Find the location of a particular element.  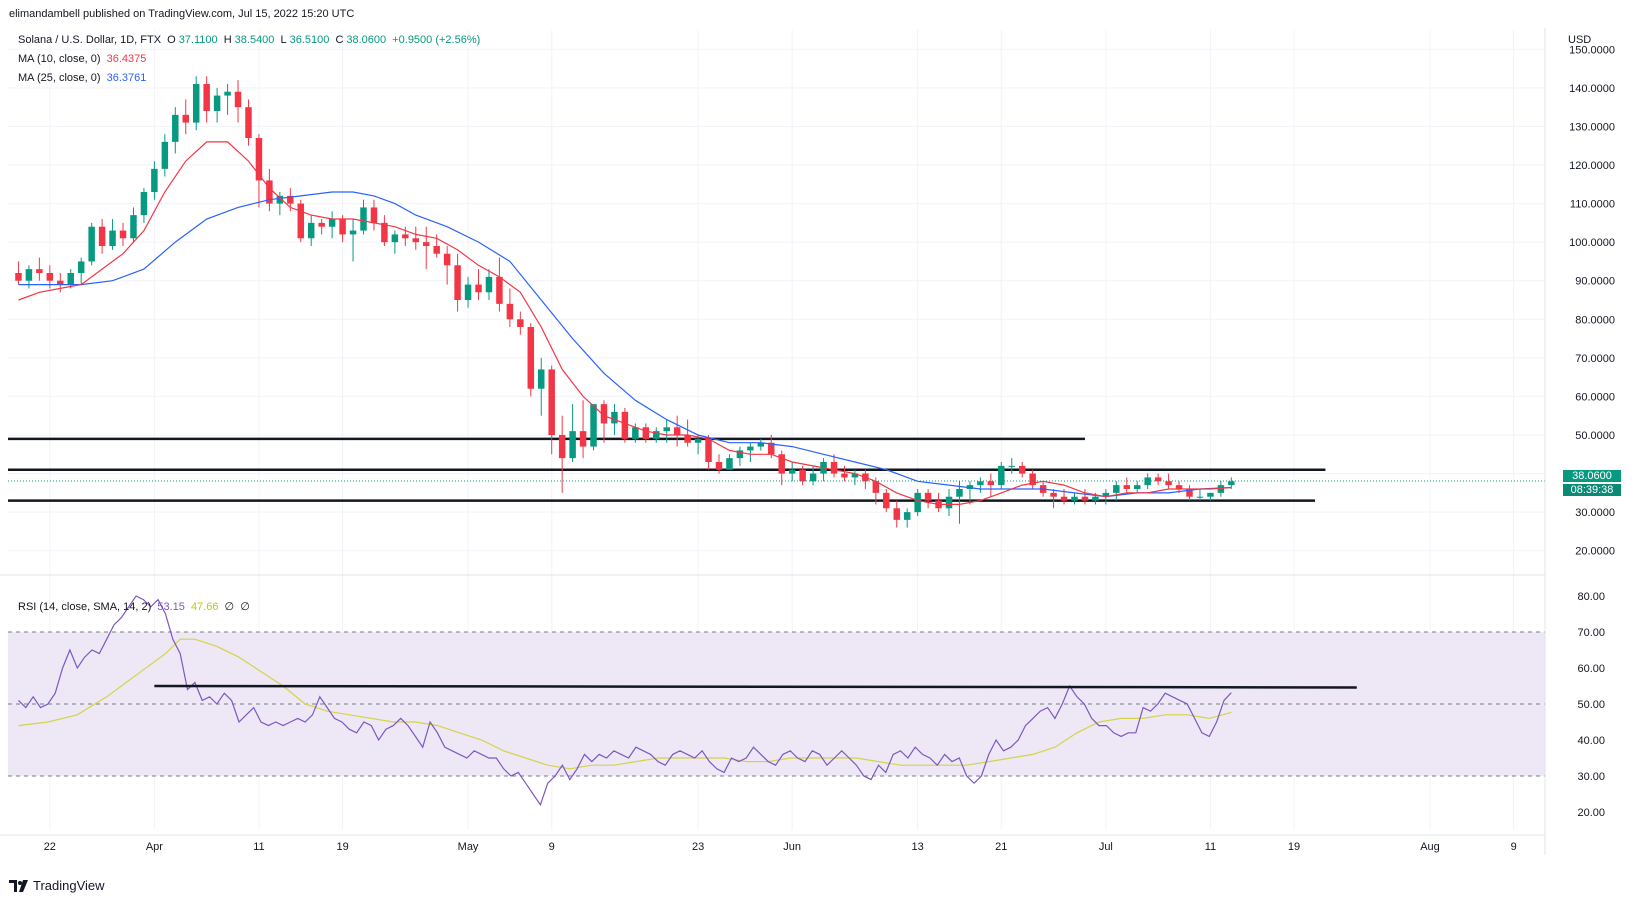

legend-high-label: H is located at coordinates (227, 40).